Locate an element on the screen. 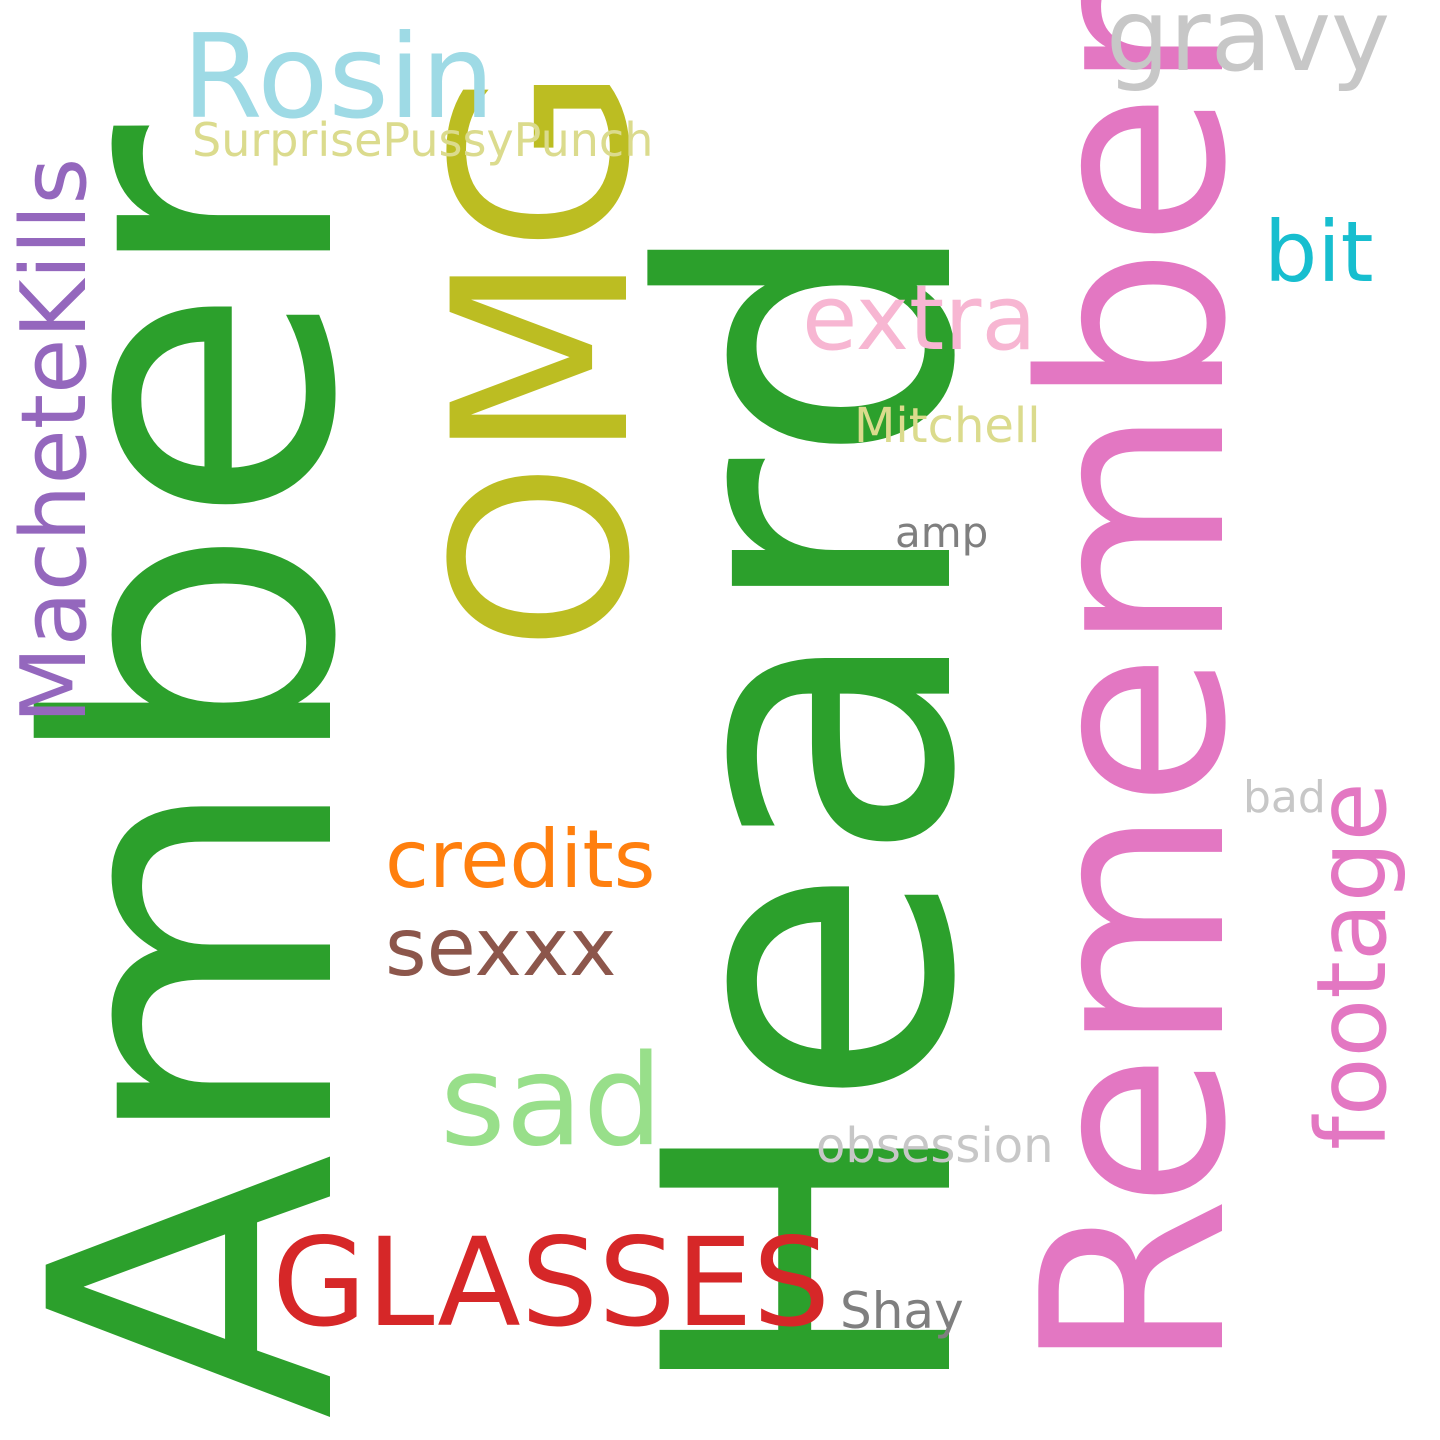  word-sexxx: sexxx is located at coordinates (501, 947).